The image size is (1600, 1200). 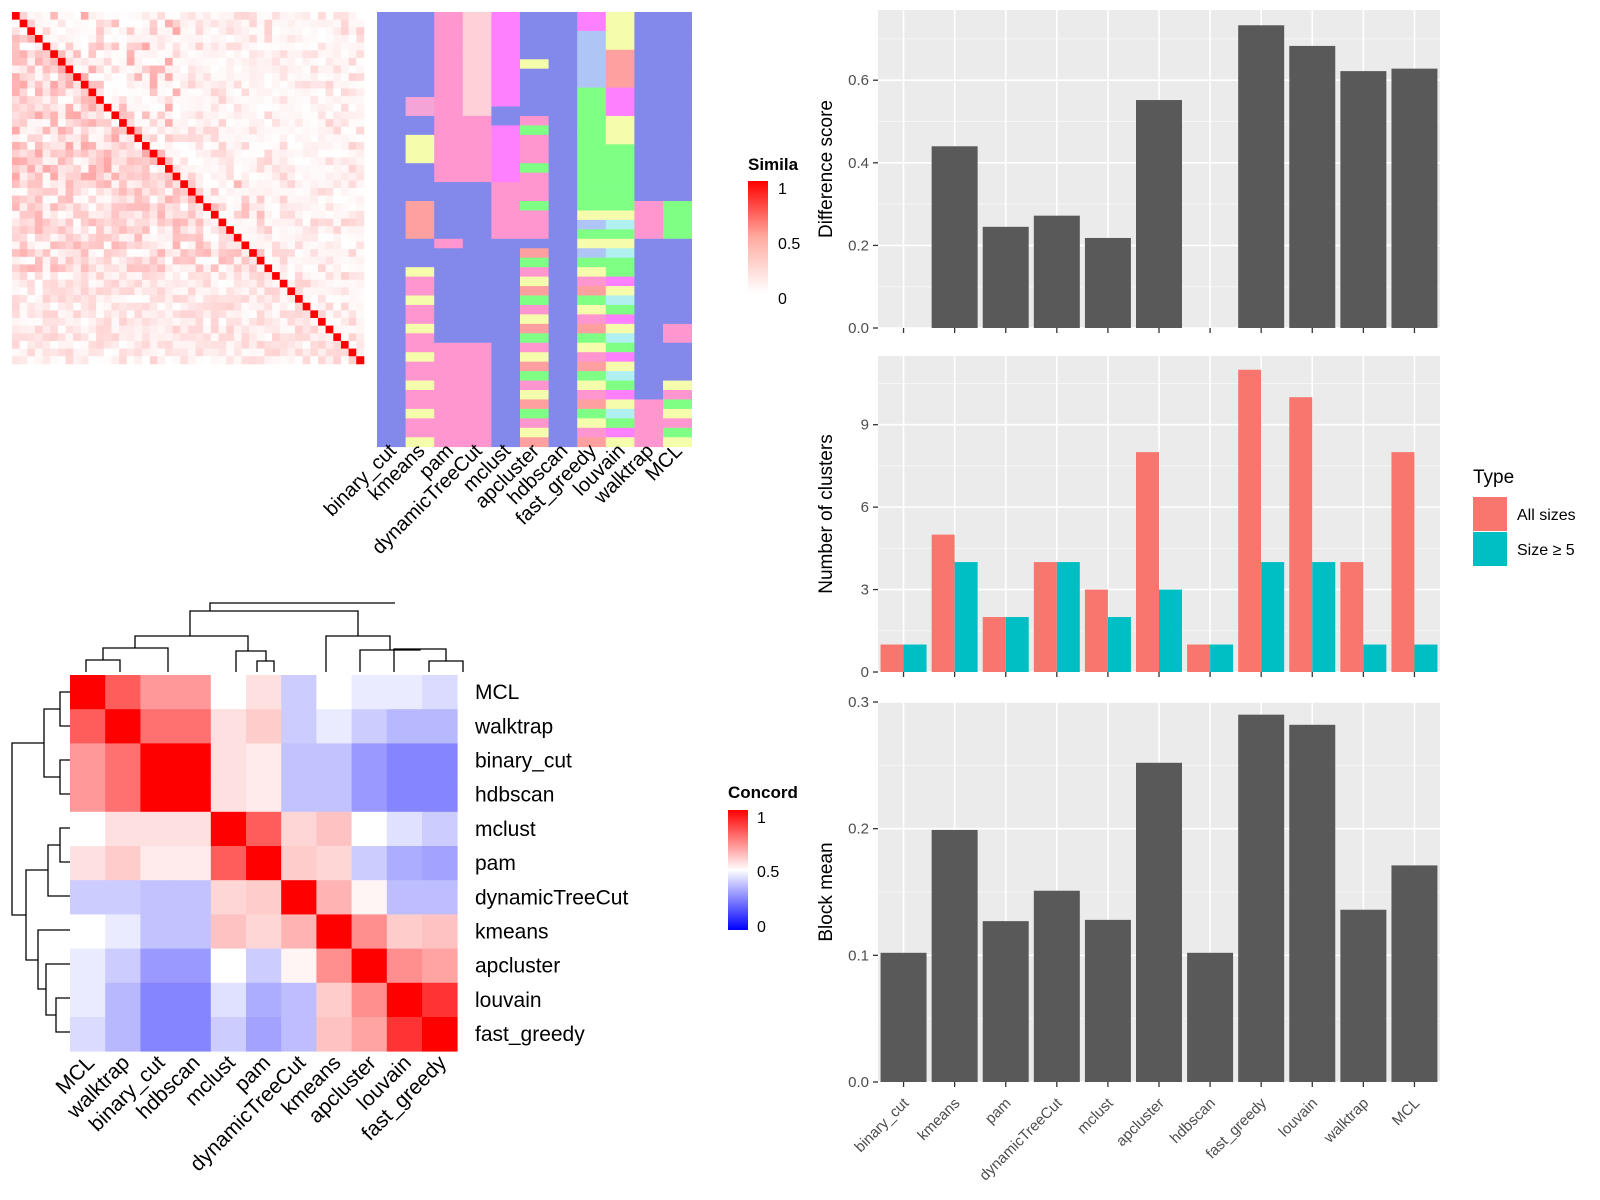 What do you see at coordinates (1056, 986) in the screenshot?
I see `bar` at bounding box center [1056, 986].